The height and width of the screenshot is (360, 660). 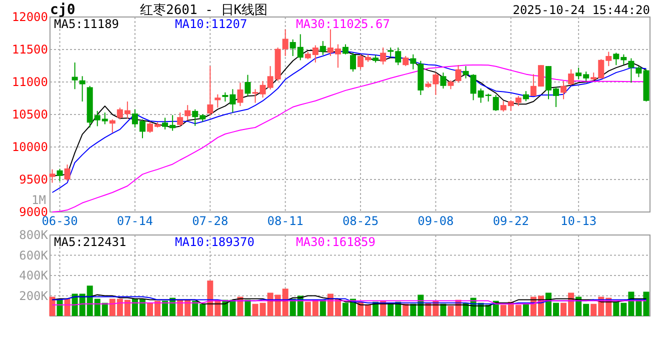 What do you see at coordinates (90, 242) in the screenshot?
I see `text: MA5:212431` at bounding box center [90, 242].